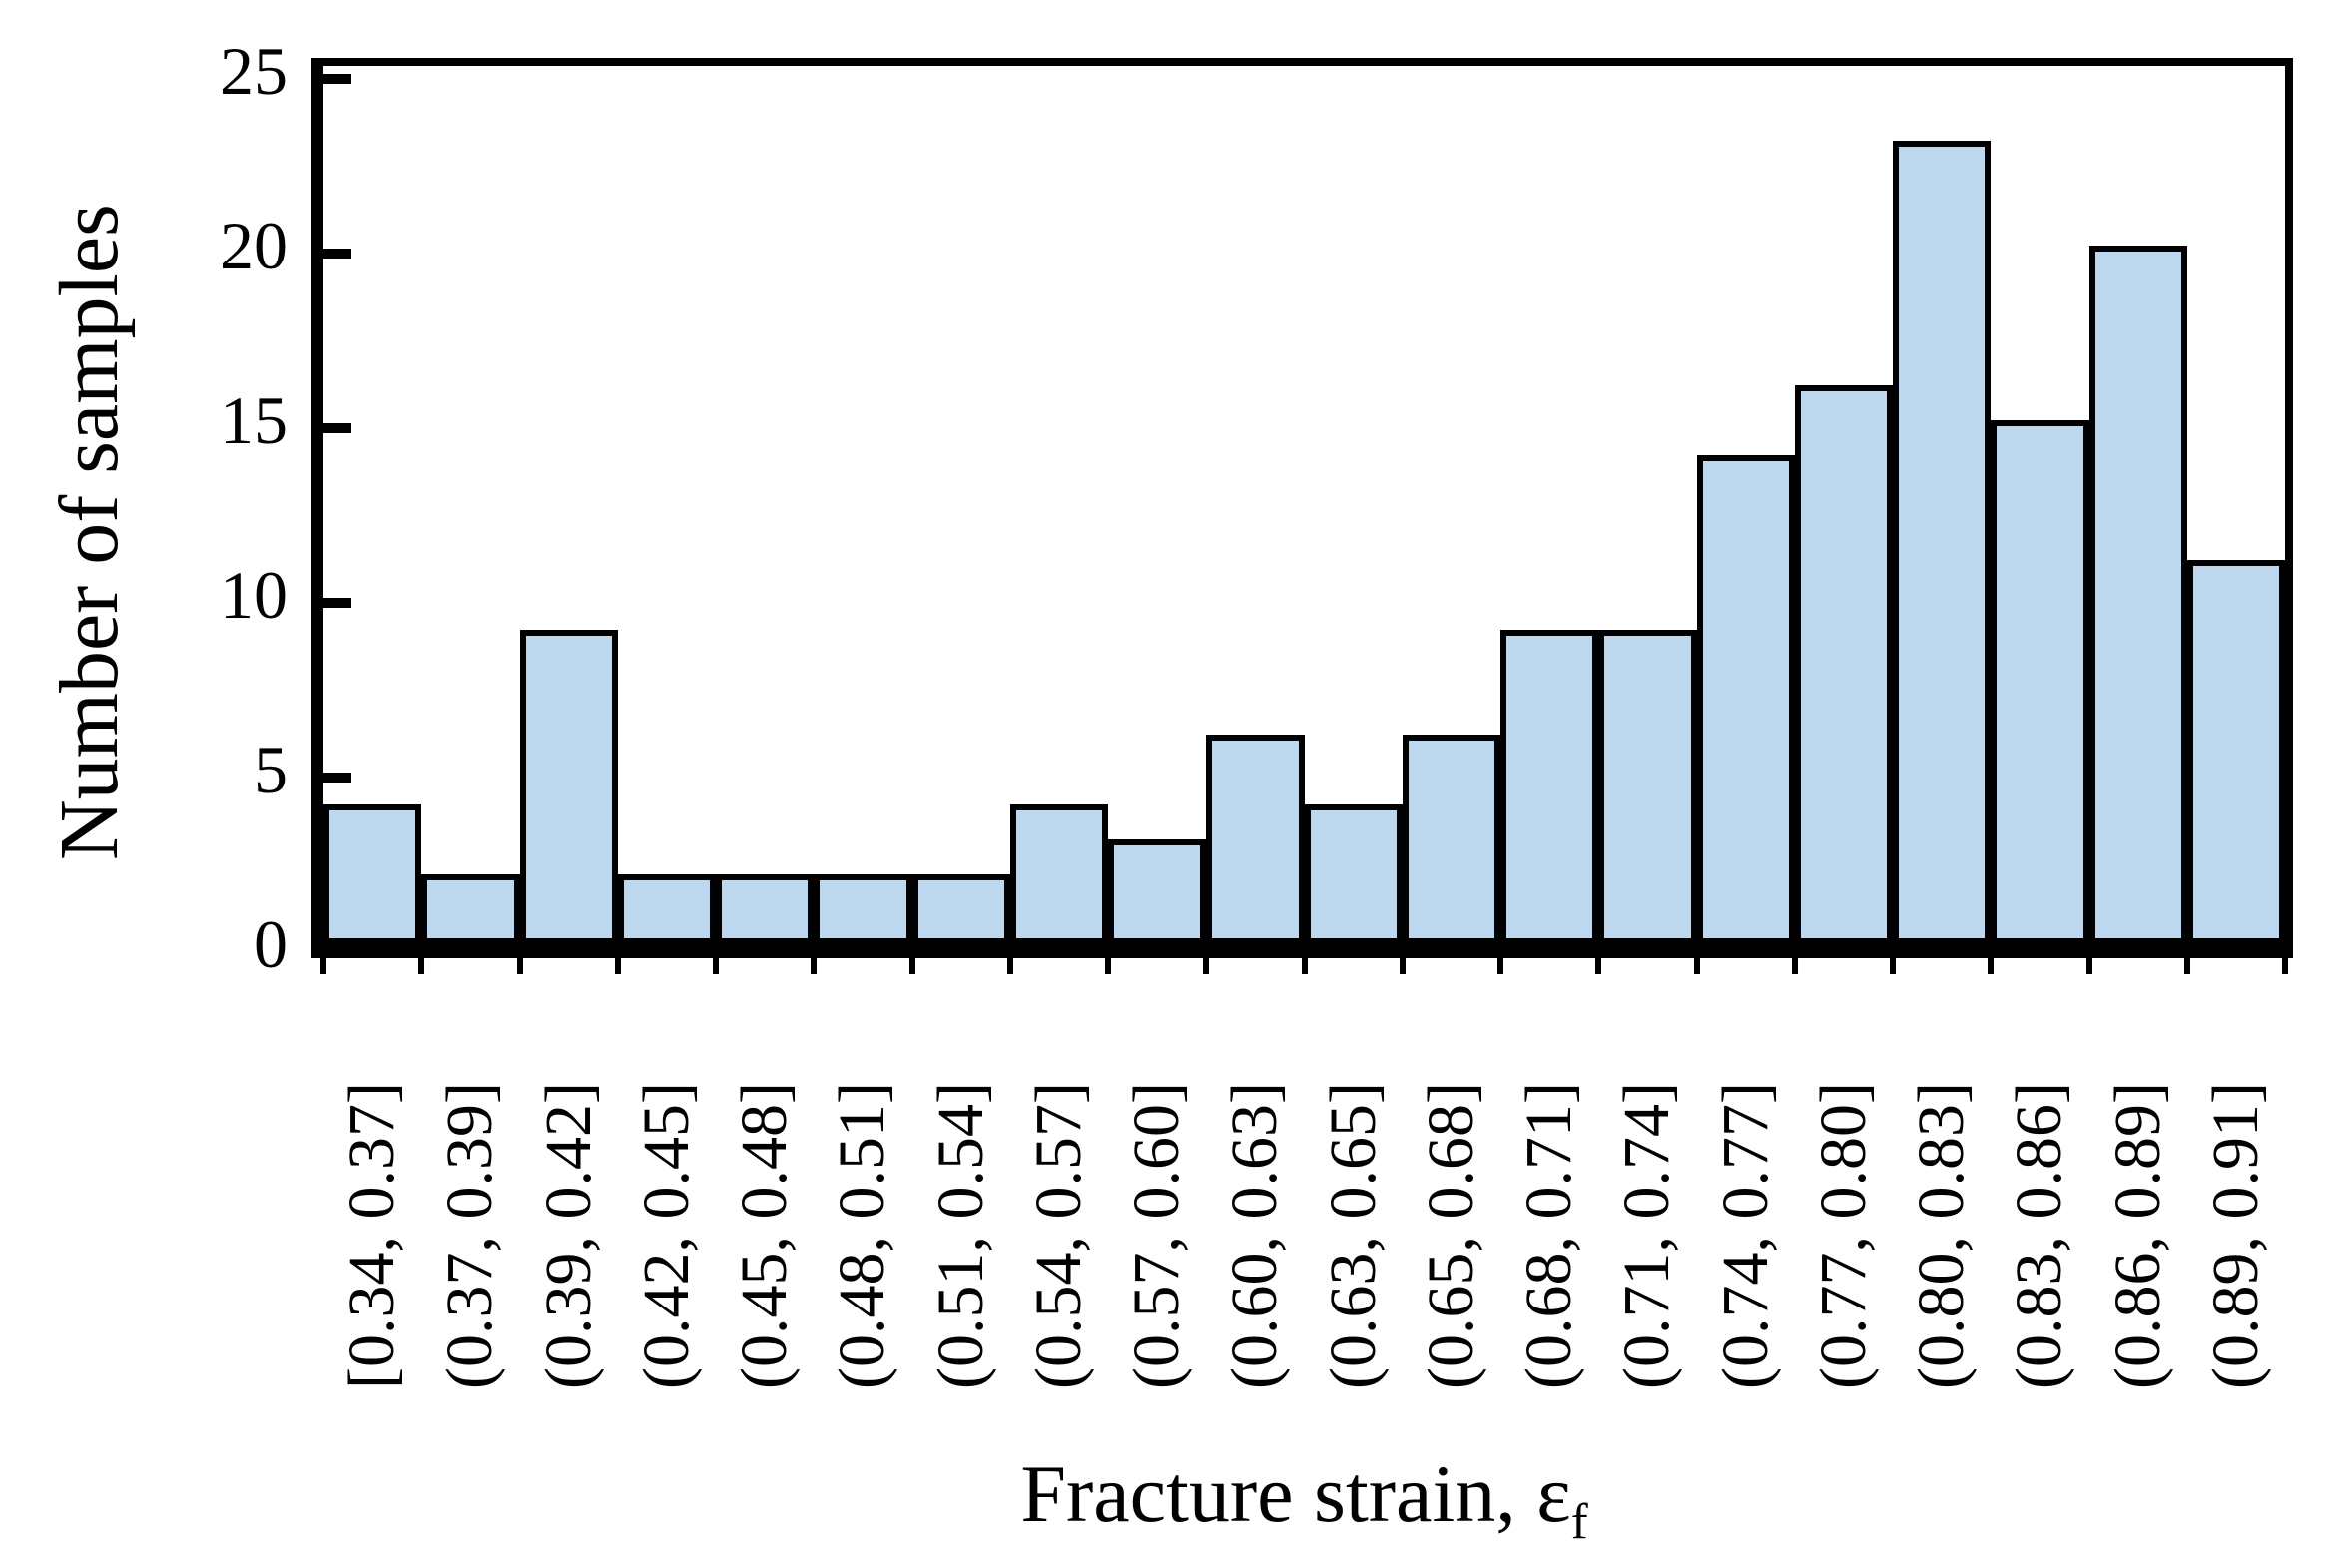  What do you see at coordinates (862, 1235) in the screenshot?
I see `x-tick-label: (0.48, 0.51]` at bounding box center [862, 1235].